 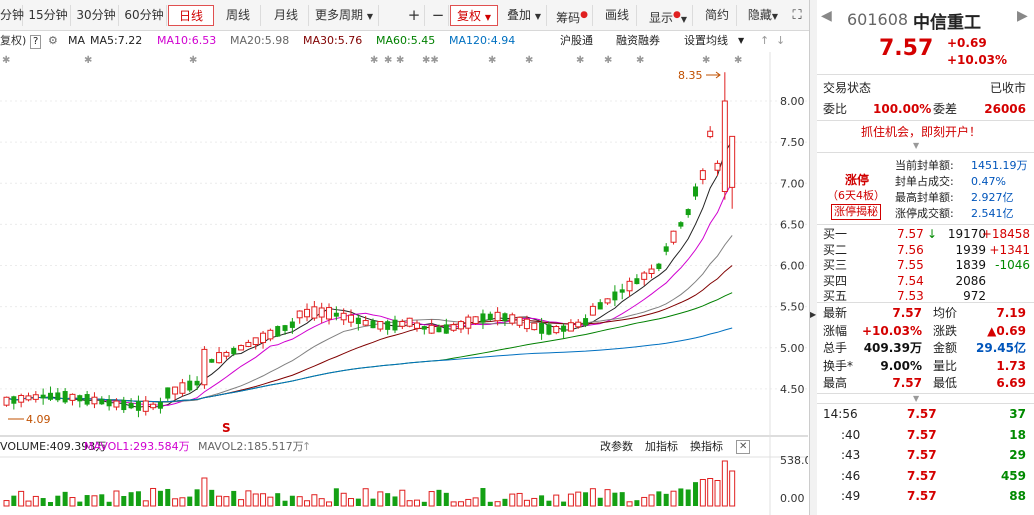 What do you see at coordinates (945, 348) in the screenshot?
I see `stat-label: 金额` at bounding box center [945, 348].